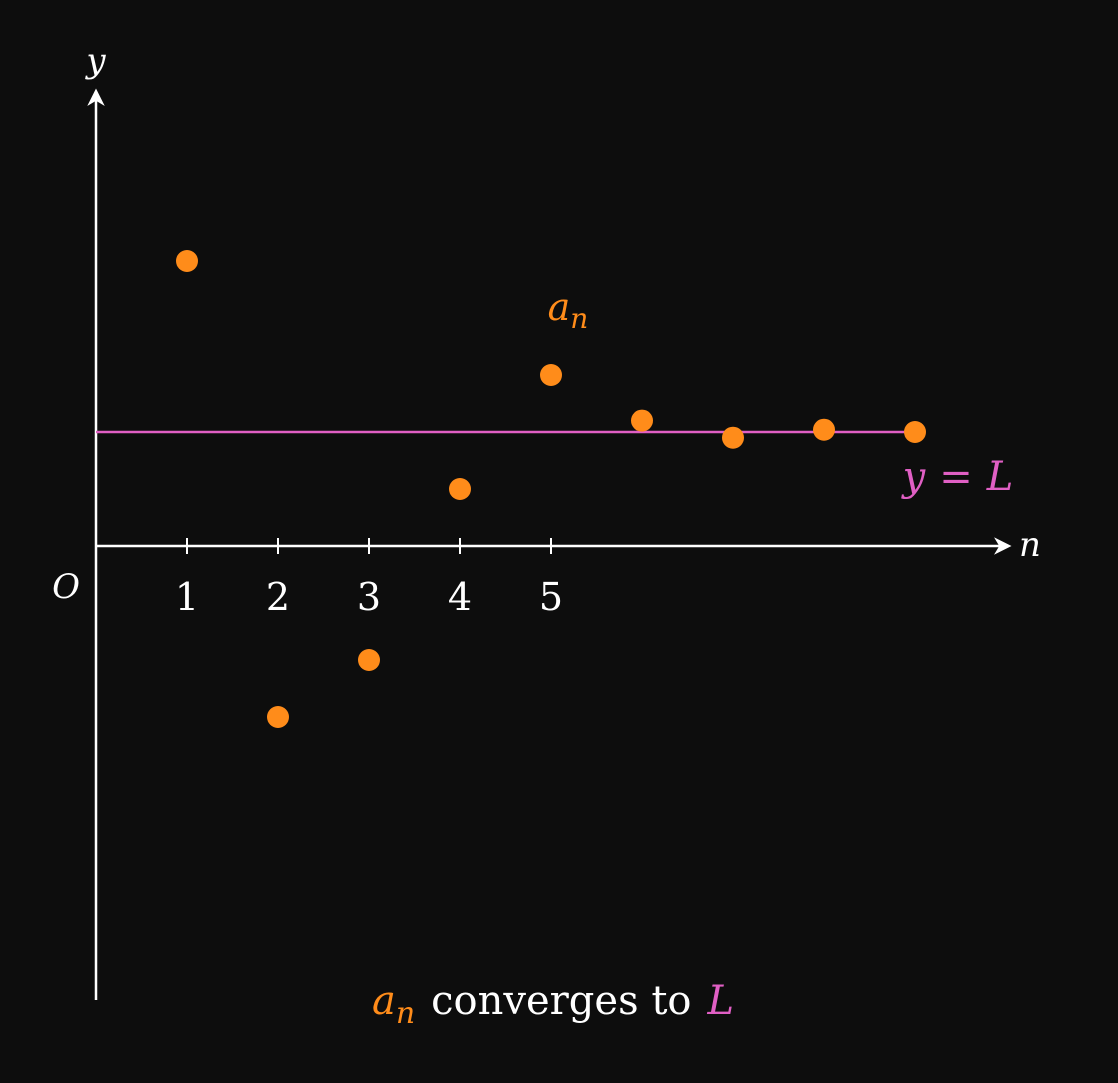  Describe the element at coordinates (551, 597) in the screenshot. I see `x-tick-label: 5` at that location.